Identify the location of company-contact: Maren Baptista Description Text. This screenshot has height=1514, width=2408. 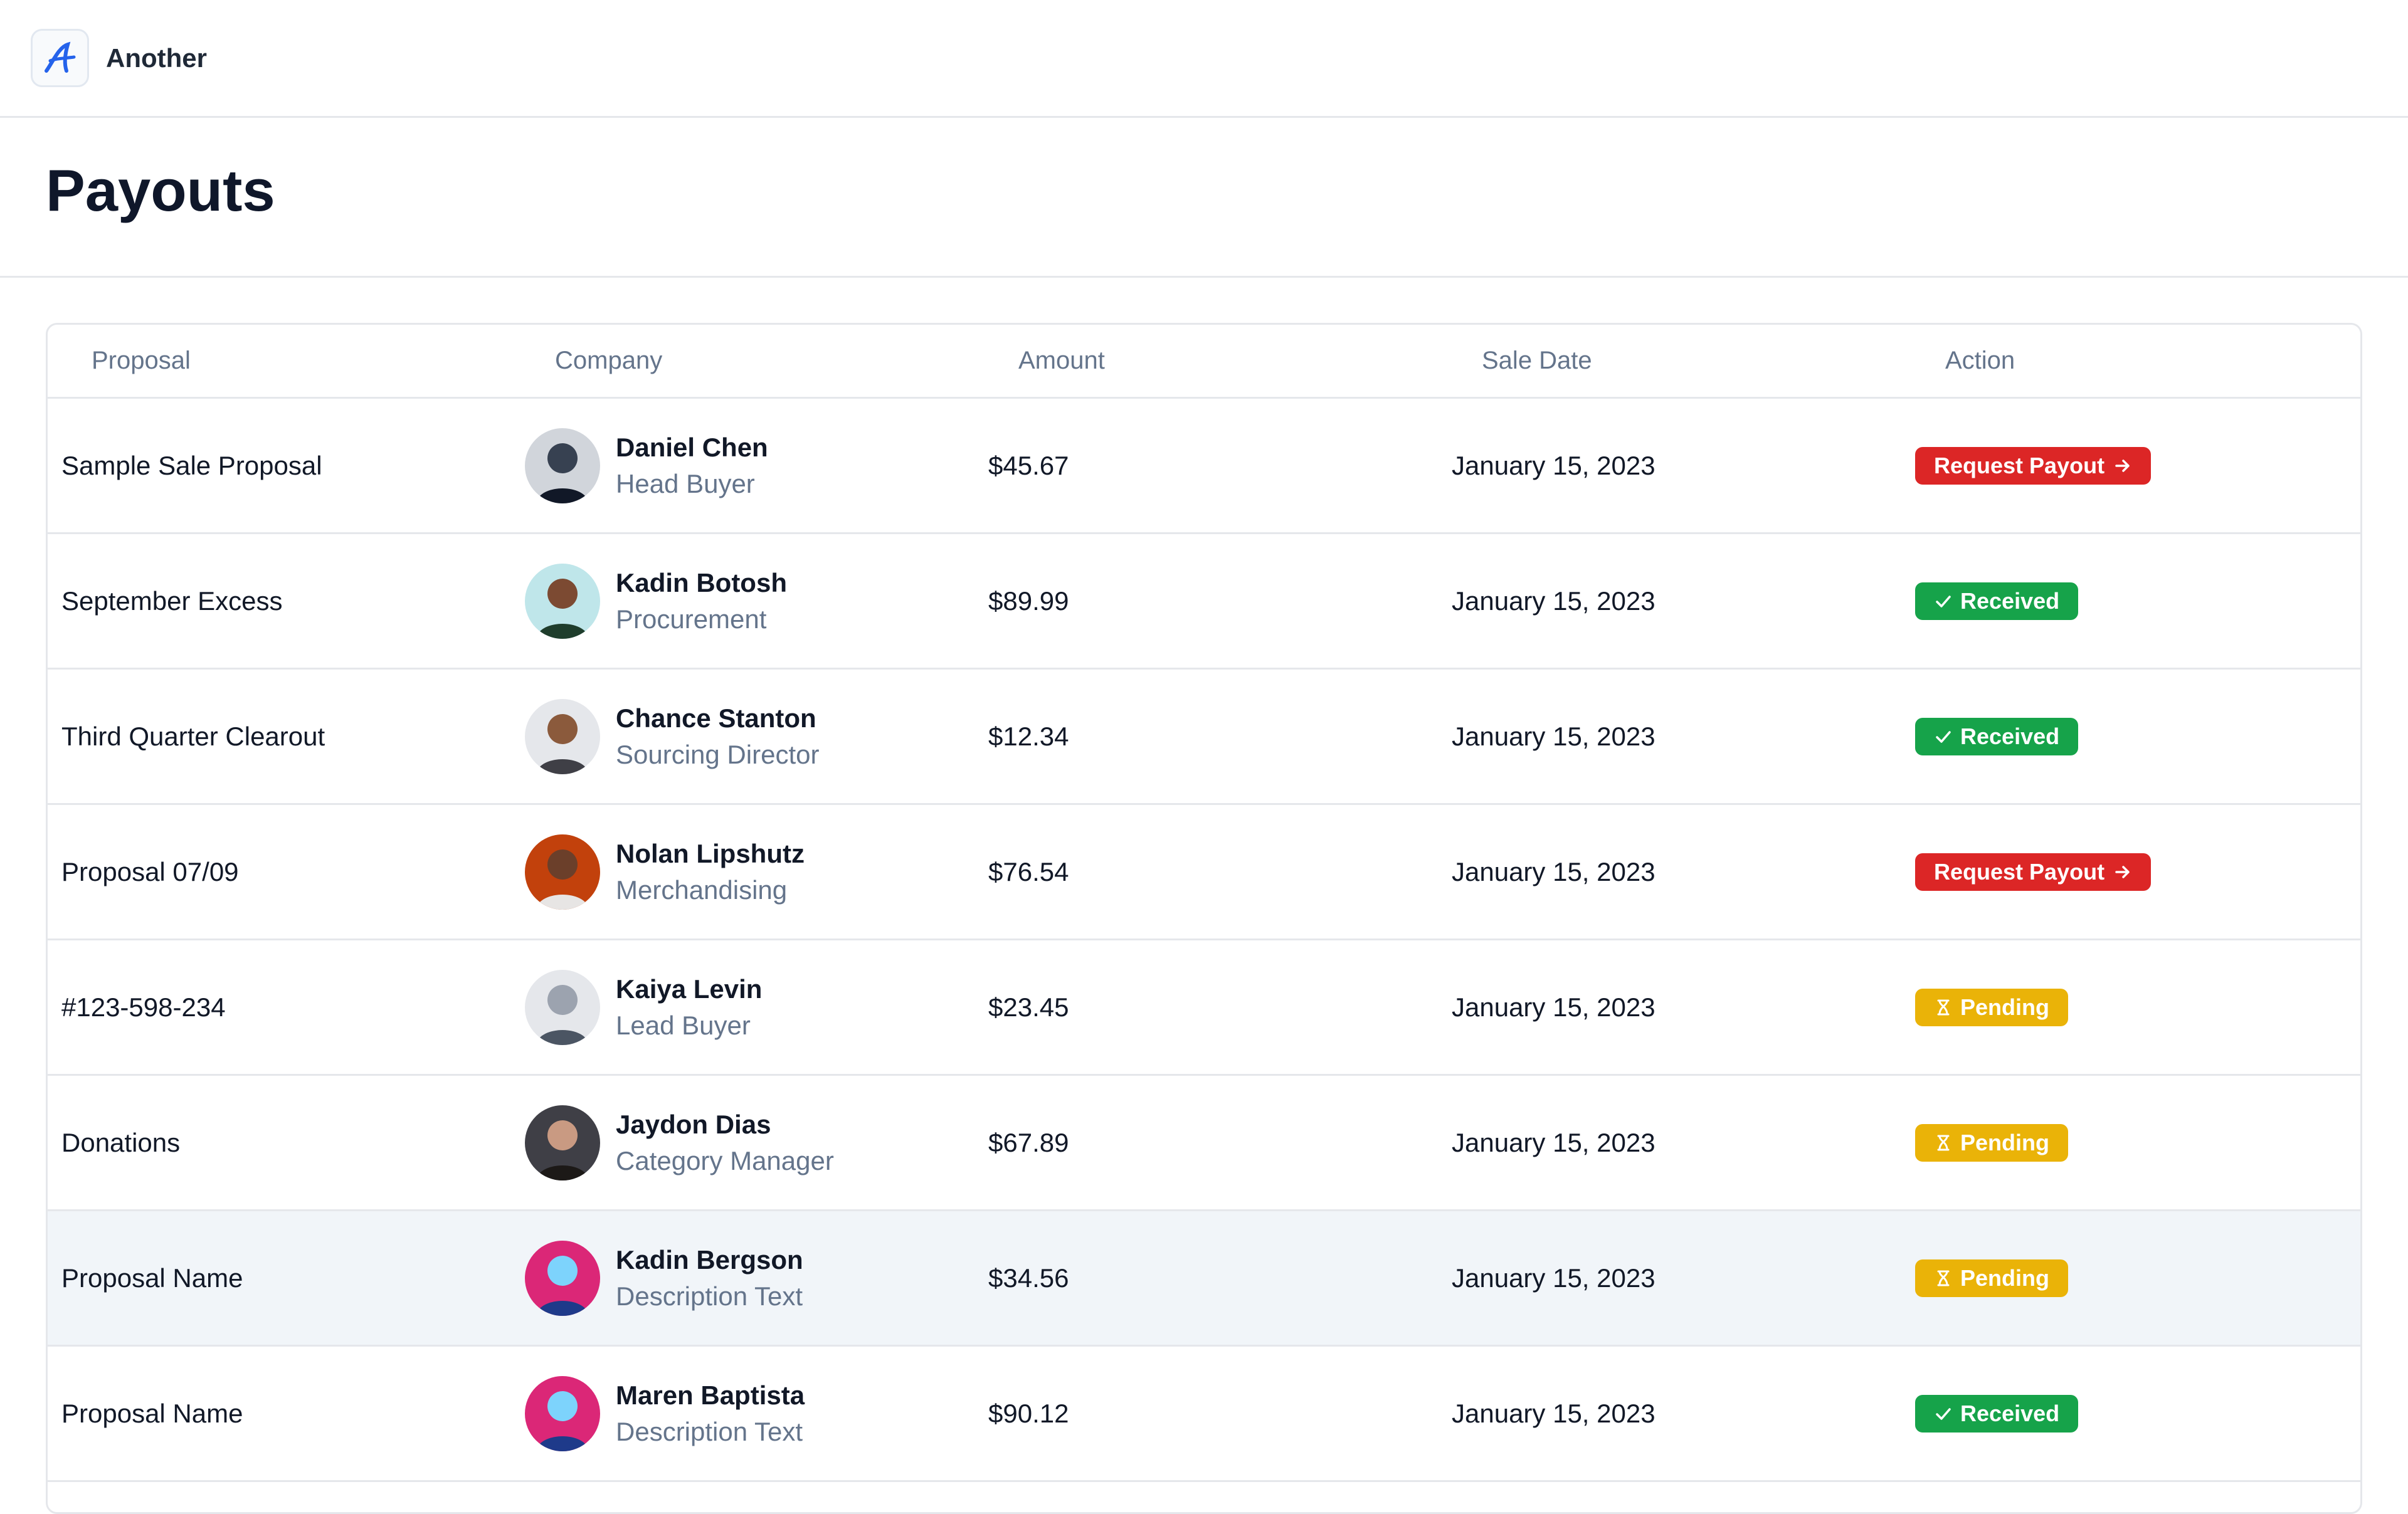
(665, 1413).